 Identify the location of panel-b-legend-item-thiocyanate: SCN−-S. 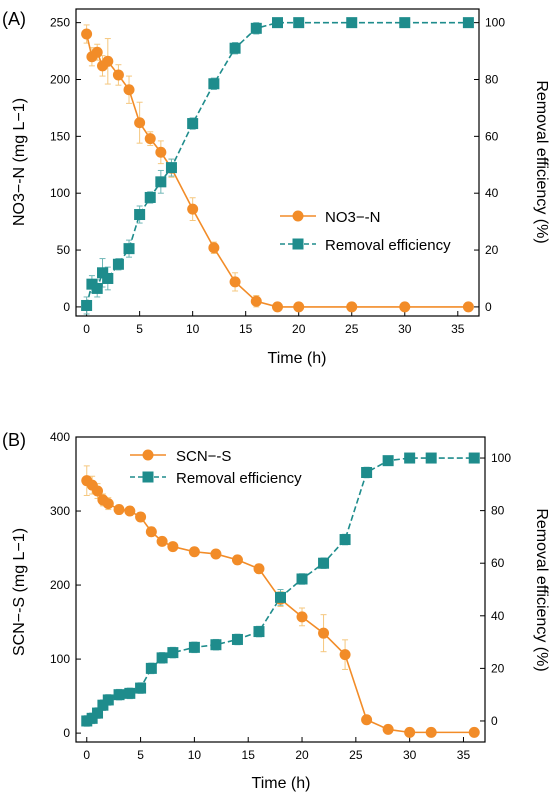
(180, 456).